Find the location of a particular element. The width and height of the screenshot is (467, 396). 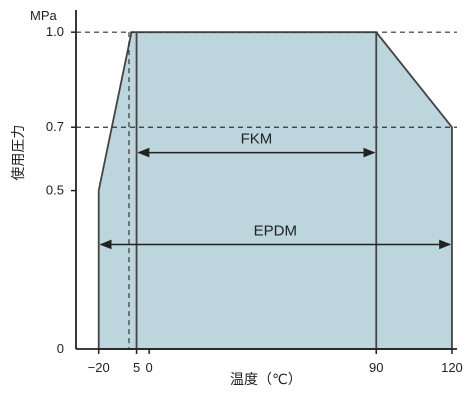

y-axis-title: 使用圧力 is located at coordinates (18, 153).